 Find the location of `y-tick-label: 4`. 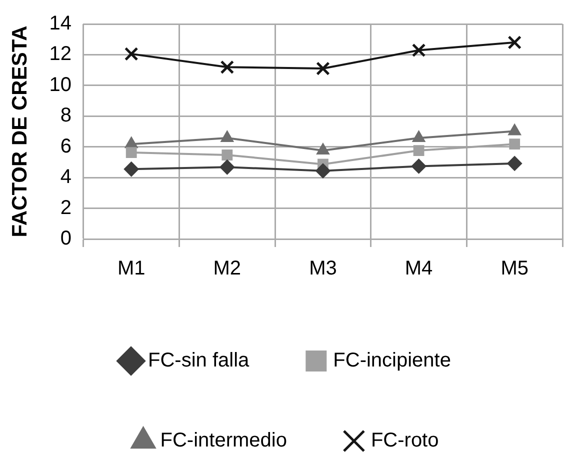

y-tick-label: 4 is located at coordinates (66, 177).